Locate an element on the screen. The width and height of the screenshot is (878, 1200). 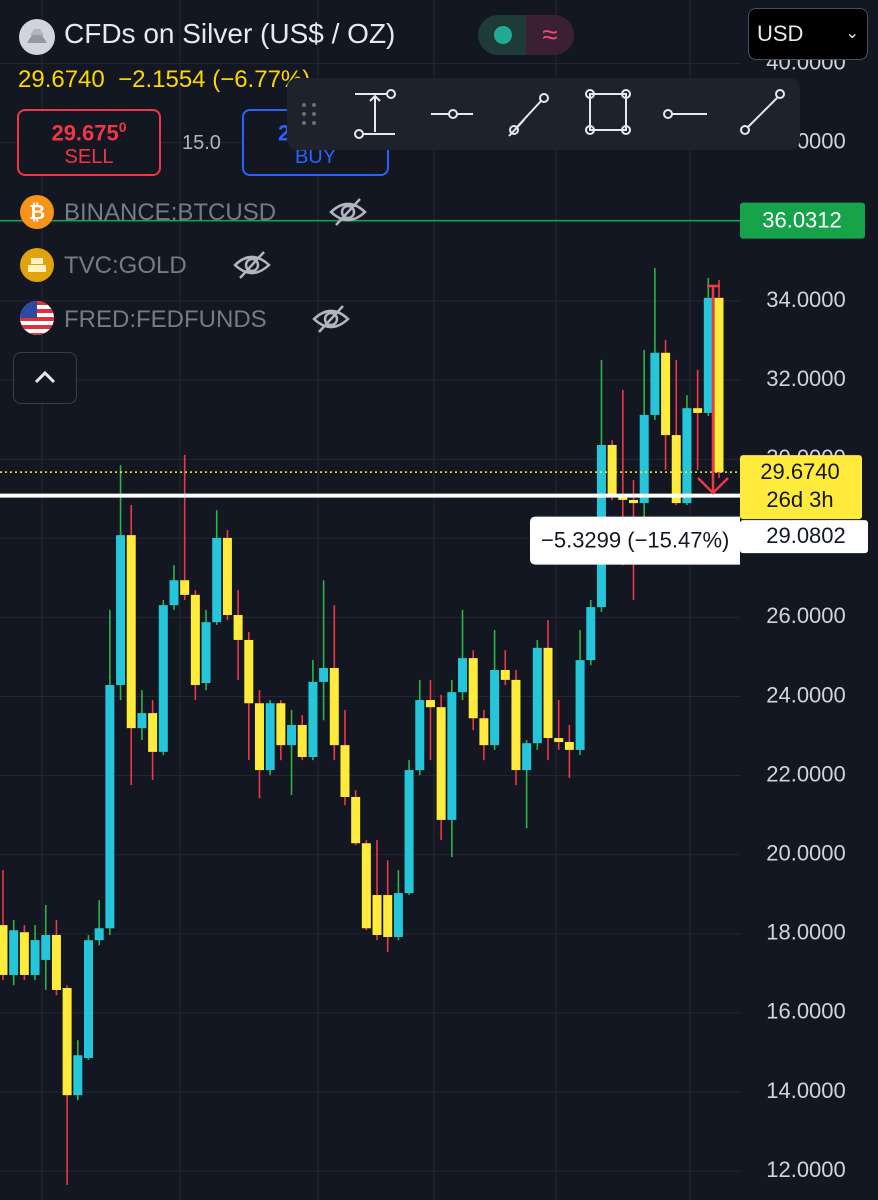
symbol-title: CFDs on Silver (US$ / OZ) is located at coordinates (230, 33).